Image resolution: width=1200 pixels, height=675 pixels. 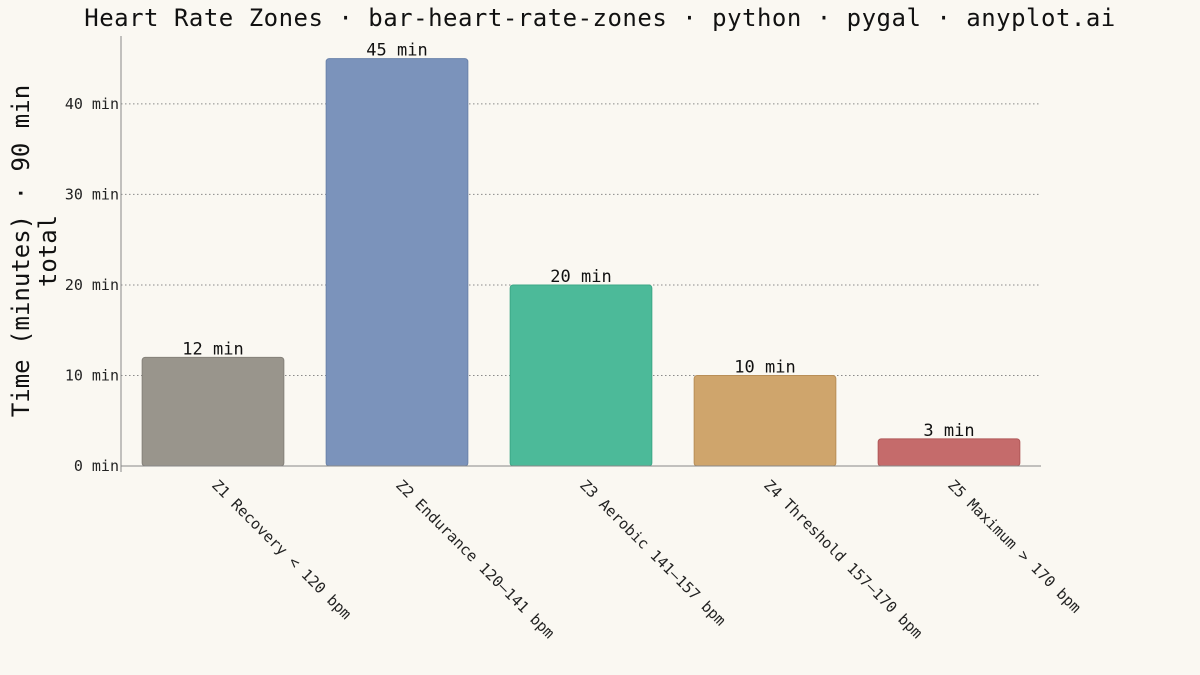 What do you see at coordinates (48, 251) in the screenshot?
I see `y-axis-title: total` at bounding box center [48, 251].